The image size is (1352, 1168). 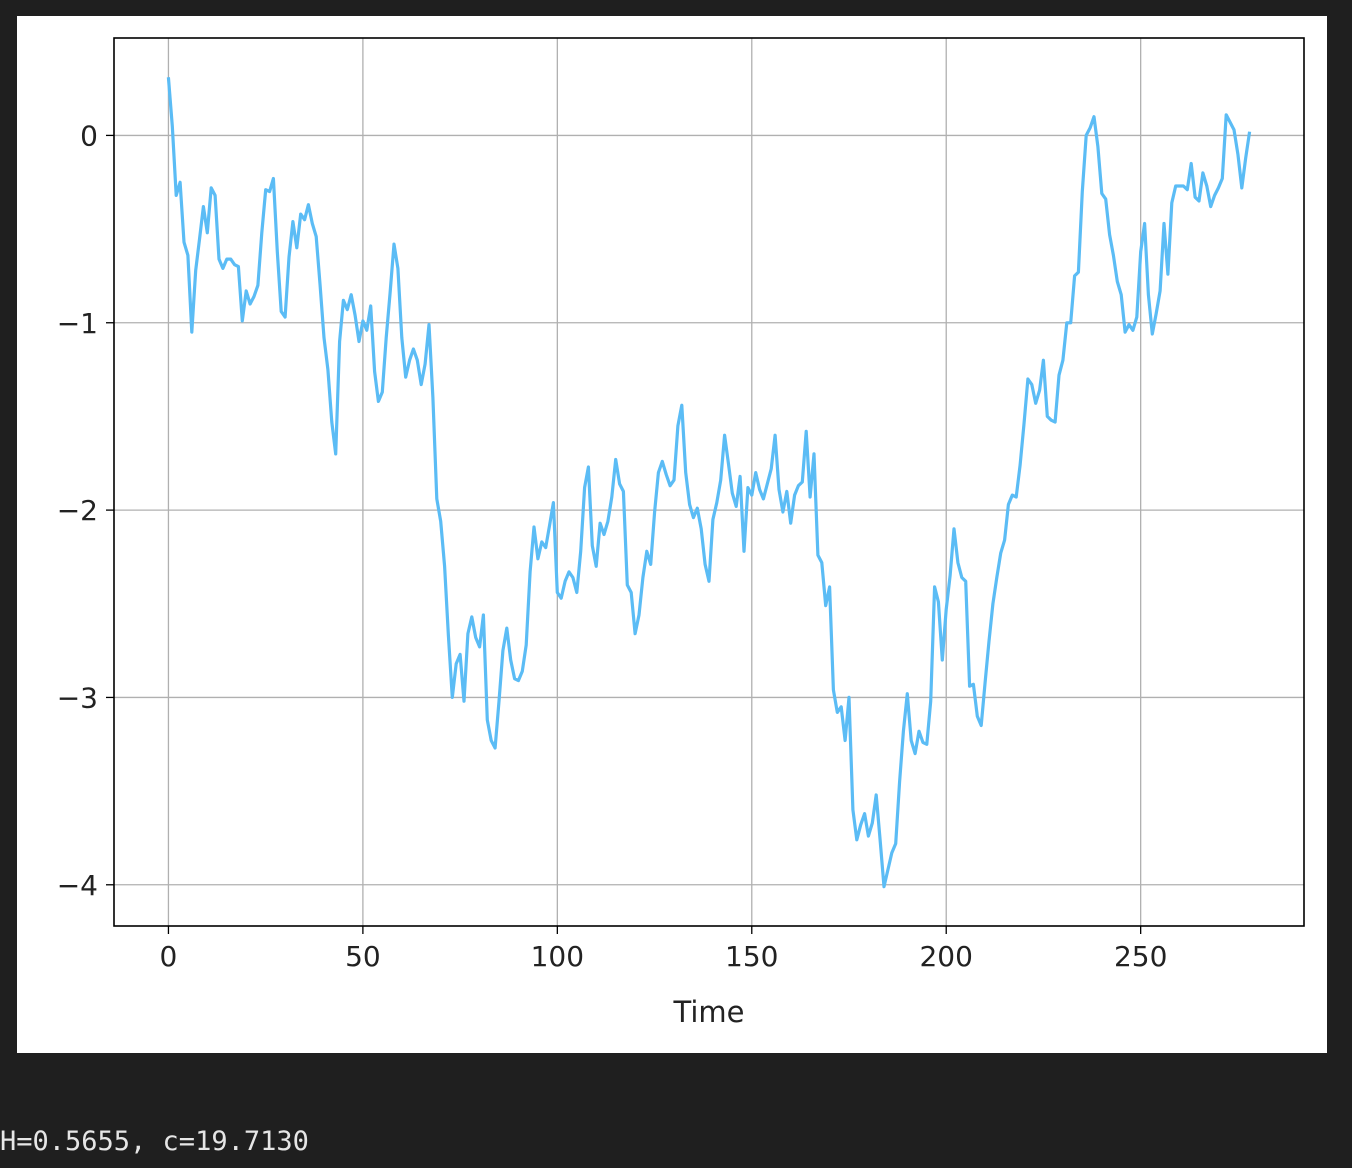 What do you see at coordinates (77, 697) in the screenshot?
I see `y-tick-label: −3` at bounding box center [77, 697].